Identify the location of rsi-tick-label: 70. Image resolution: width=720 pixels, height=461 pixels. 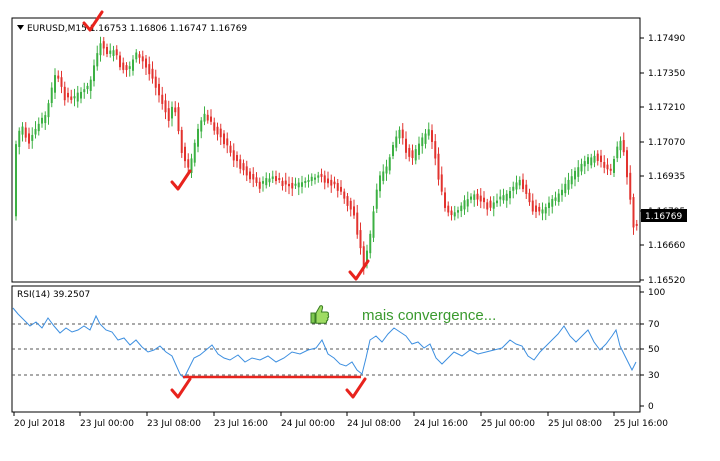
(654, 325).